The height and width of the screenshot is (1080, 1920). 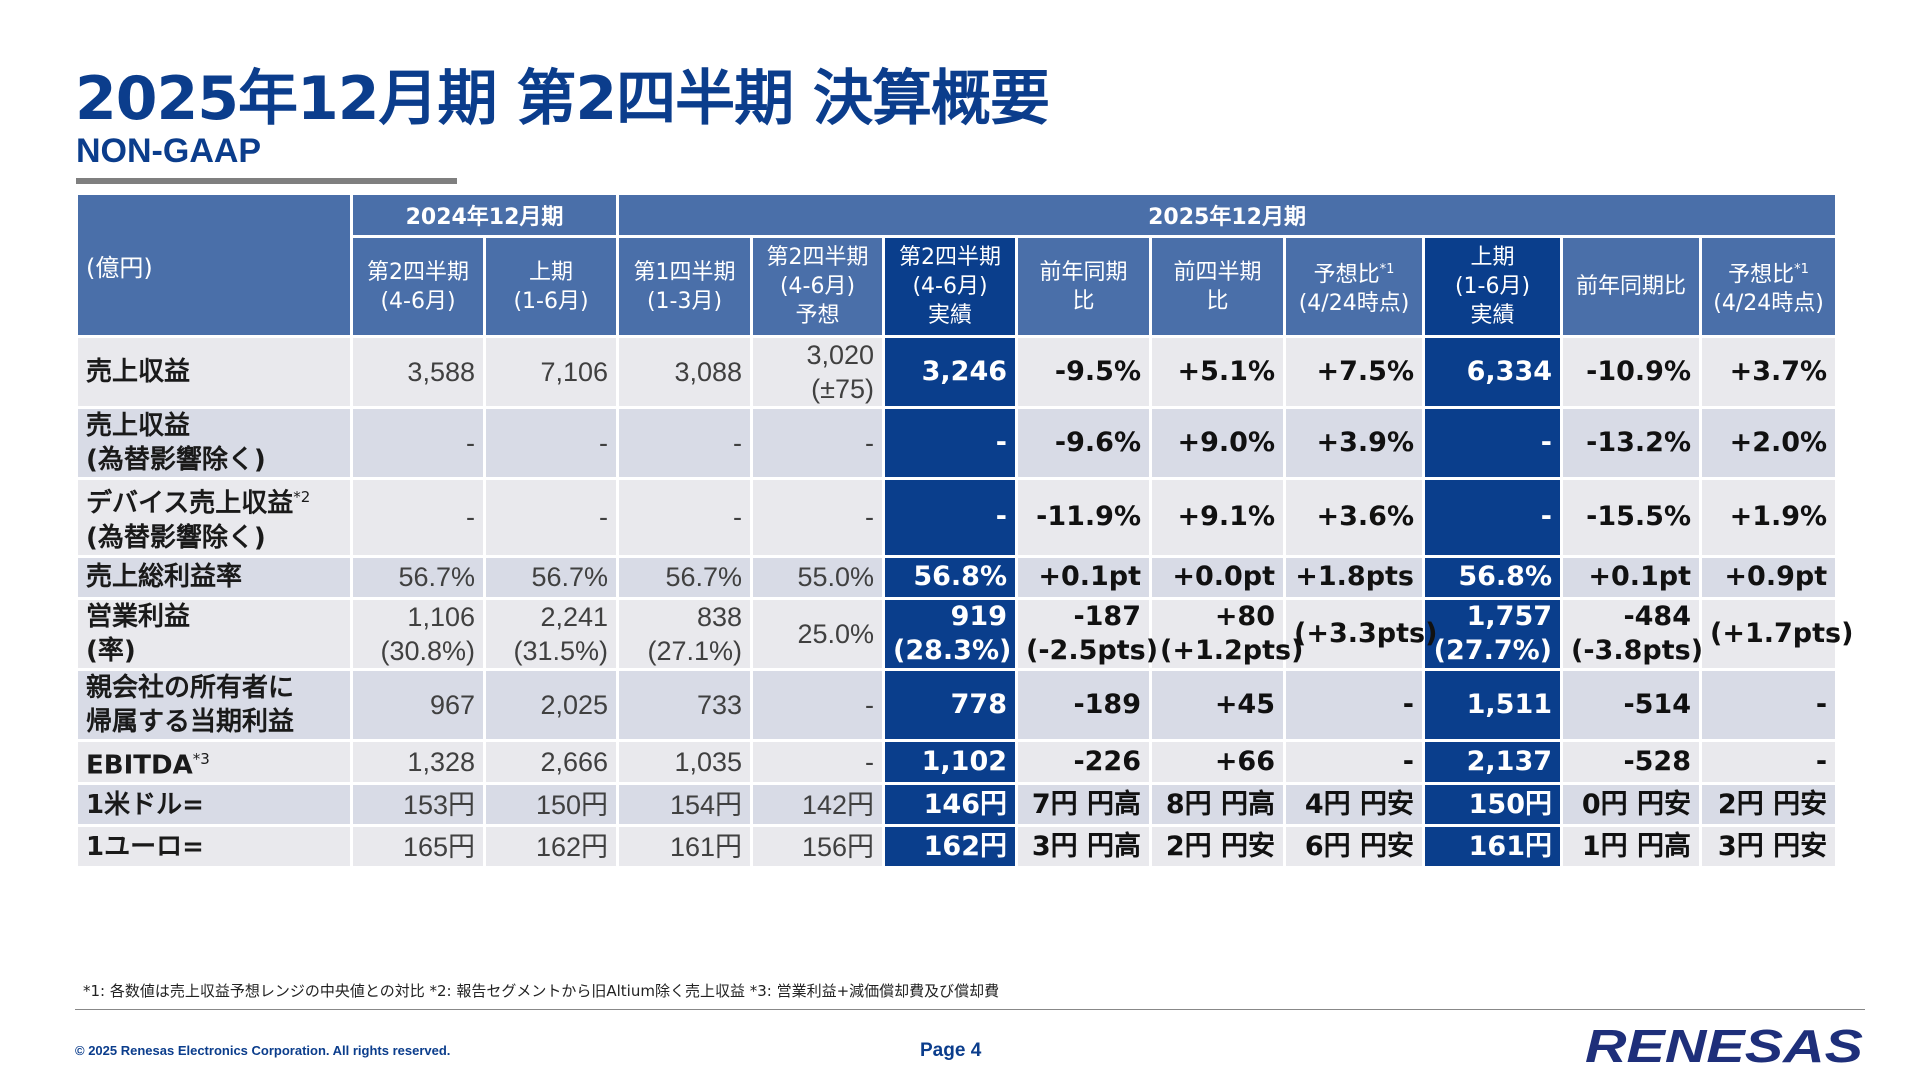 What do you see at coordinates (1107, 704) in the screenshot?
I see `cell-value: -189` at bounding box center [1107, 704].